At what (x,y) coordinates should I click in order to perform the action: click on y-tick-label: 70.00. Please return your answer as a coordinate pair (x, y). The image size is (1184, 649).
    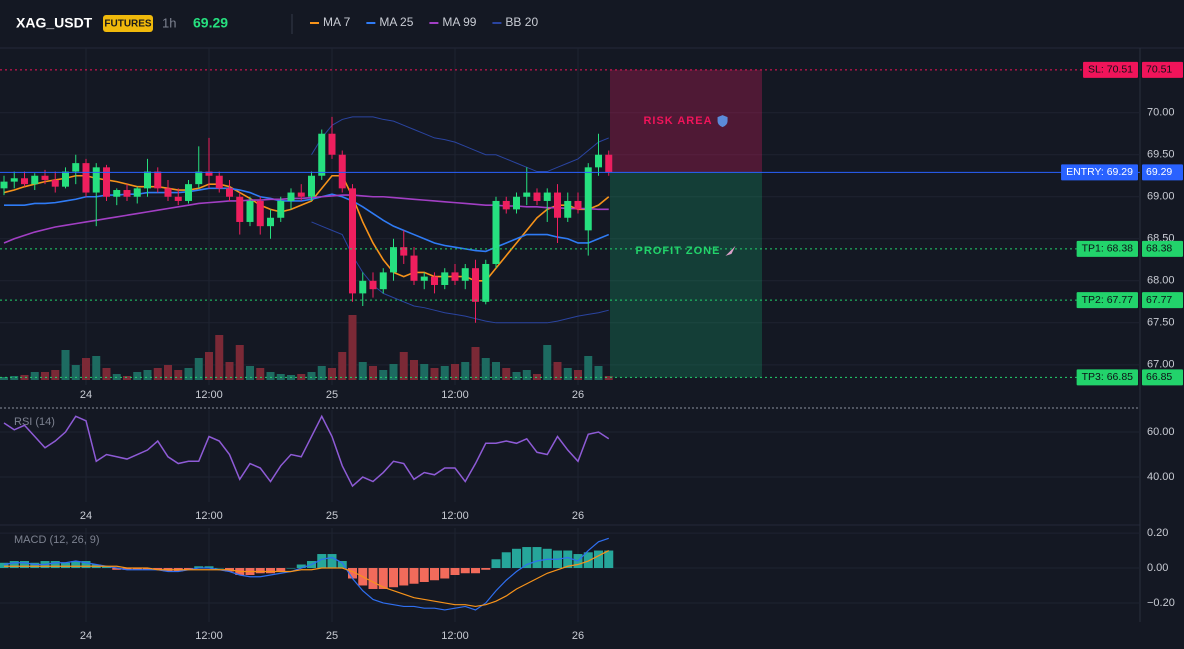
    Looking at the image, I should click on (1161, 113).